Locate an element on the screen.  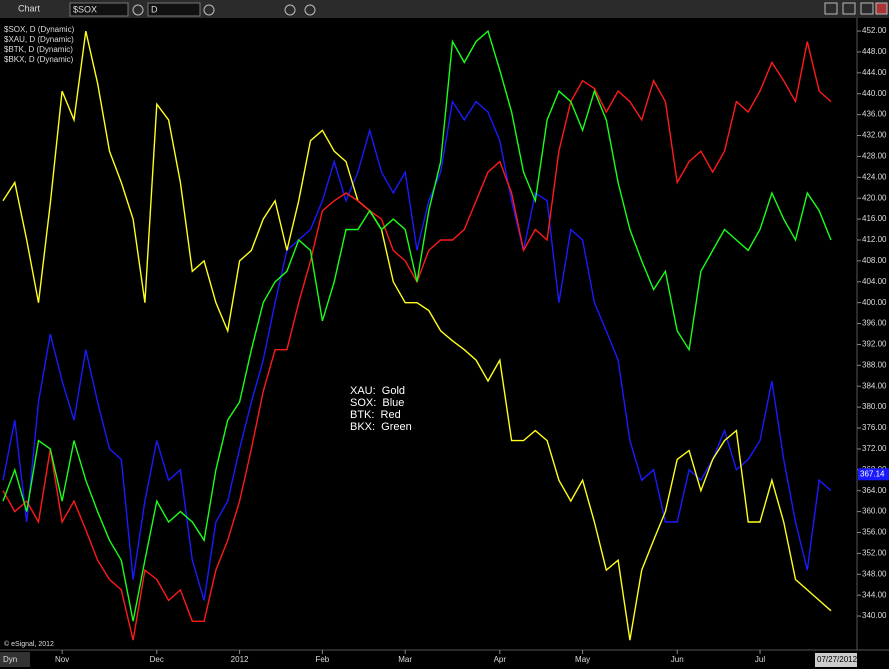
y-tick-label: 348.00 is located at coordinates (874, 573).